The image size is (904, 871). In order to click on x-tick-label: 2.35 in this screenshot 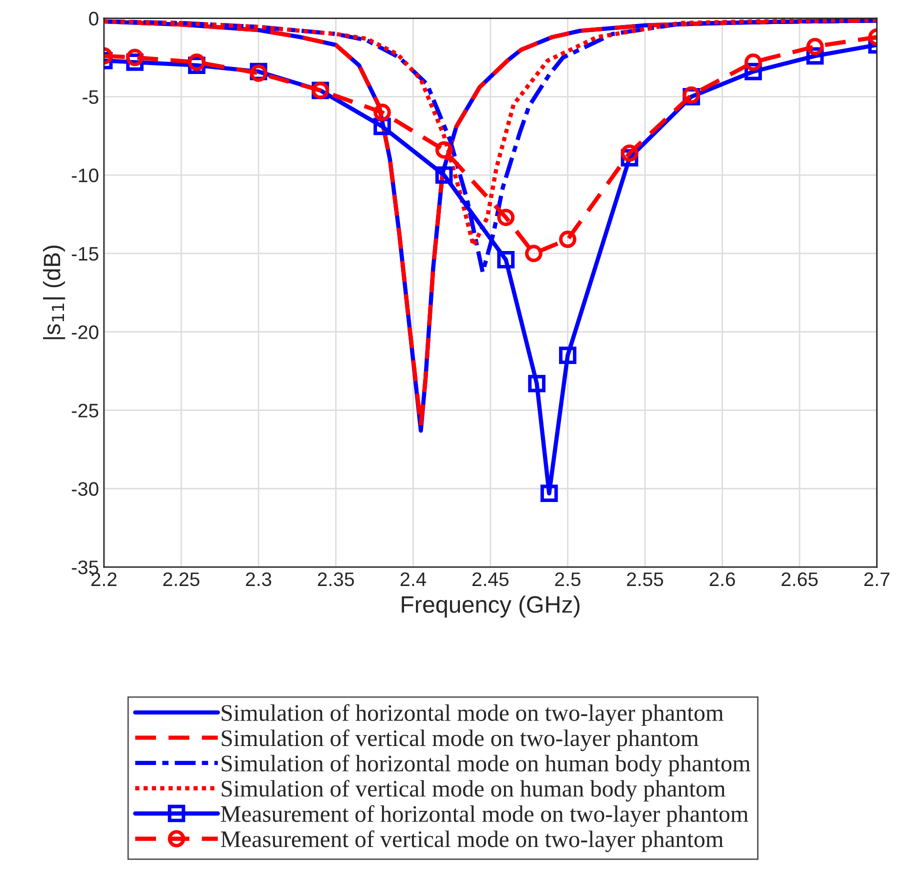, I will do `click(336, 579)`.